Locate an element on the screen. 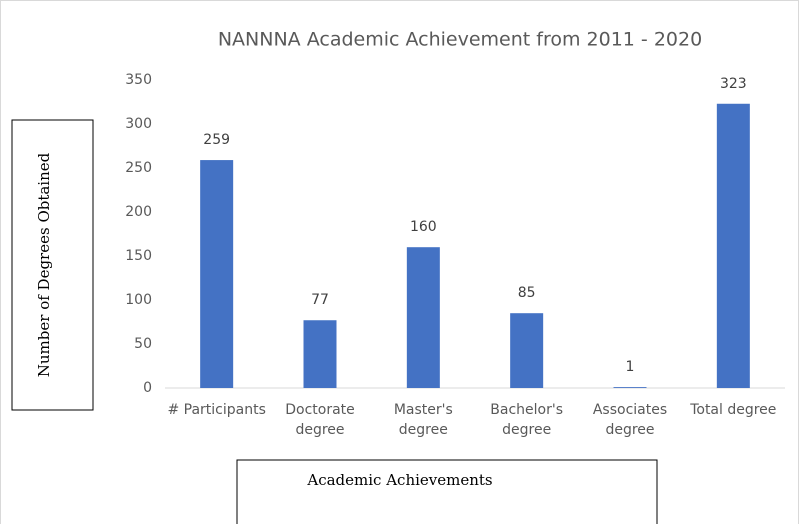  data-label: 77 is located at coordinates (320, 300).